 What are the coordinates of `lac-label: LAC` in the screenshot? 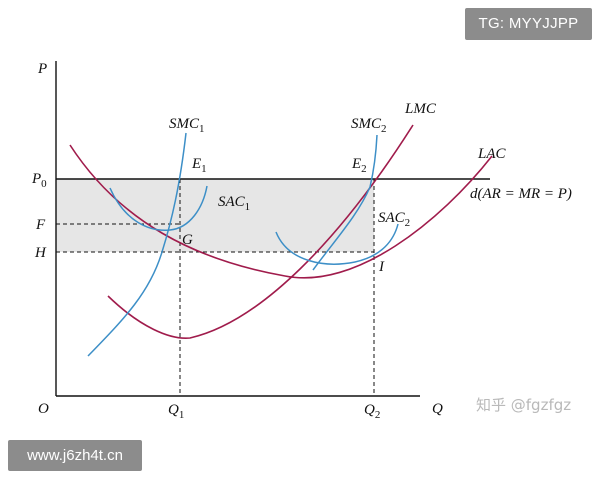 It's located at (492, 154).